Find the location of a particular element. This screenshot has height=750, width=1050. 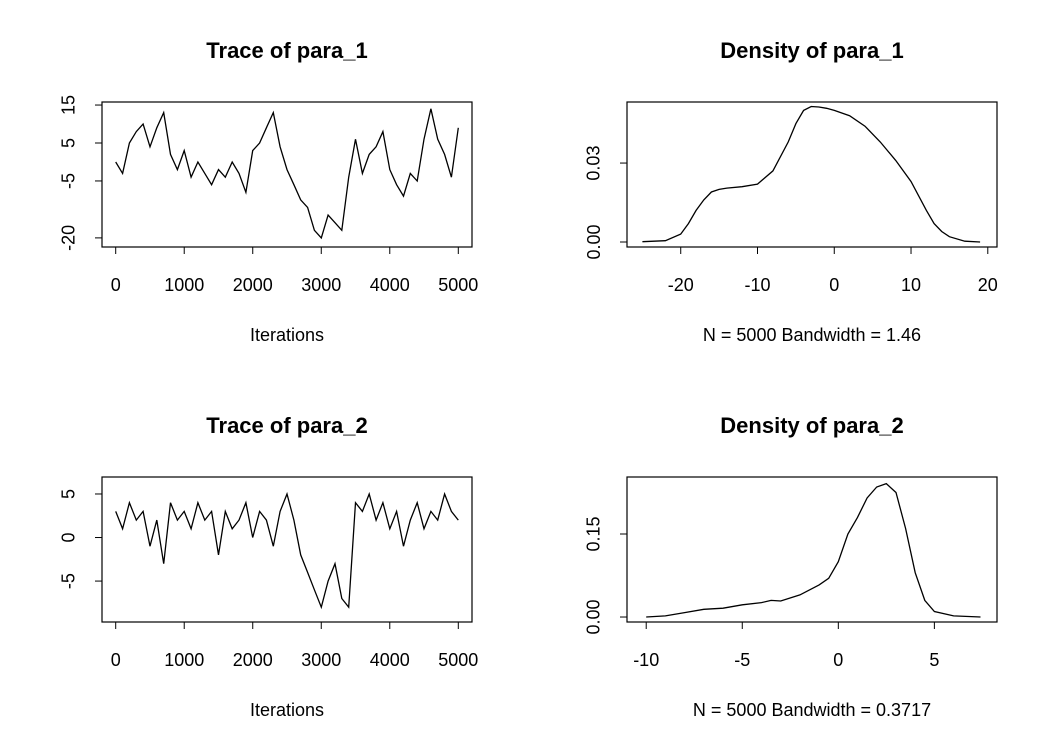

x-axis-label: N = 5000 Bandwidth = 0.3717 is located at coordinates (812, 710).